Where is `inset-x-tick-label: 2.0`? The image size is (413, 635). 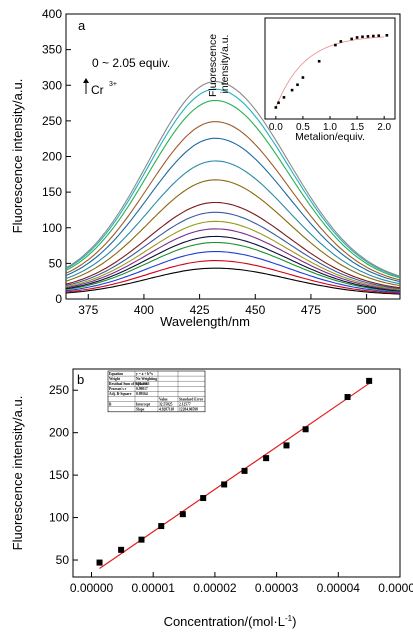 inset-x-tick-label: 2.0 is located at coordinates (384, 127).